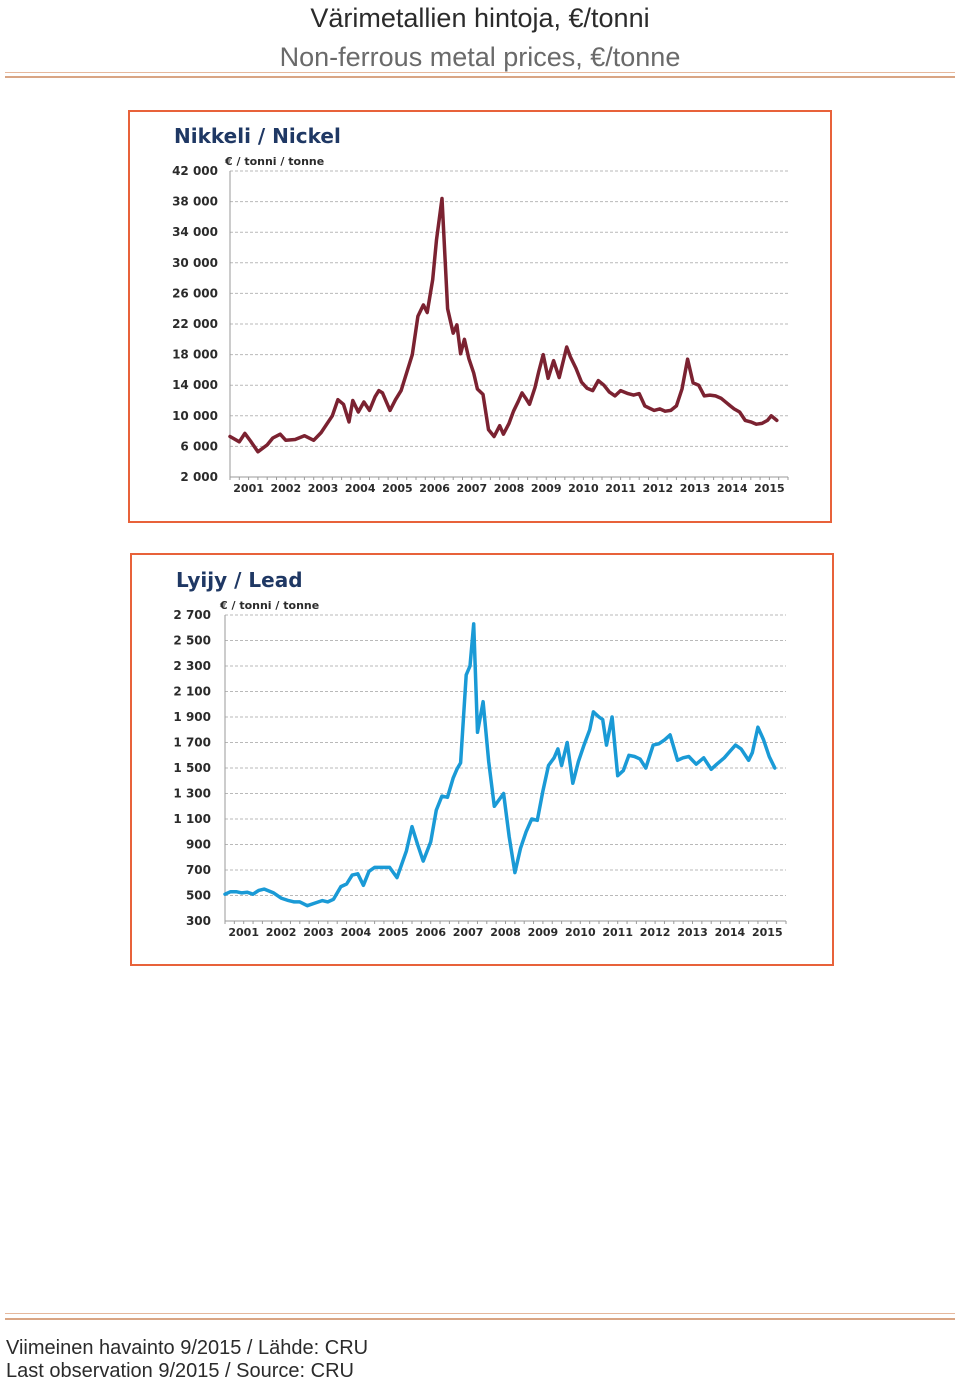 The width and height of the screenshot is (960, 1383). What do you see at coordinates (198, 921) in the screenshot?
I see `y-tick-label: 300` at bounding box center [198, 921].